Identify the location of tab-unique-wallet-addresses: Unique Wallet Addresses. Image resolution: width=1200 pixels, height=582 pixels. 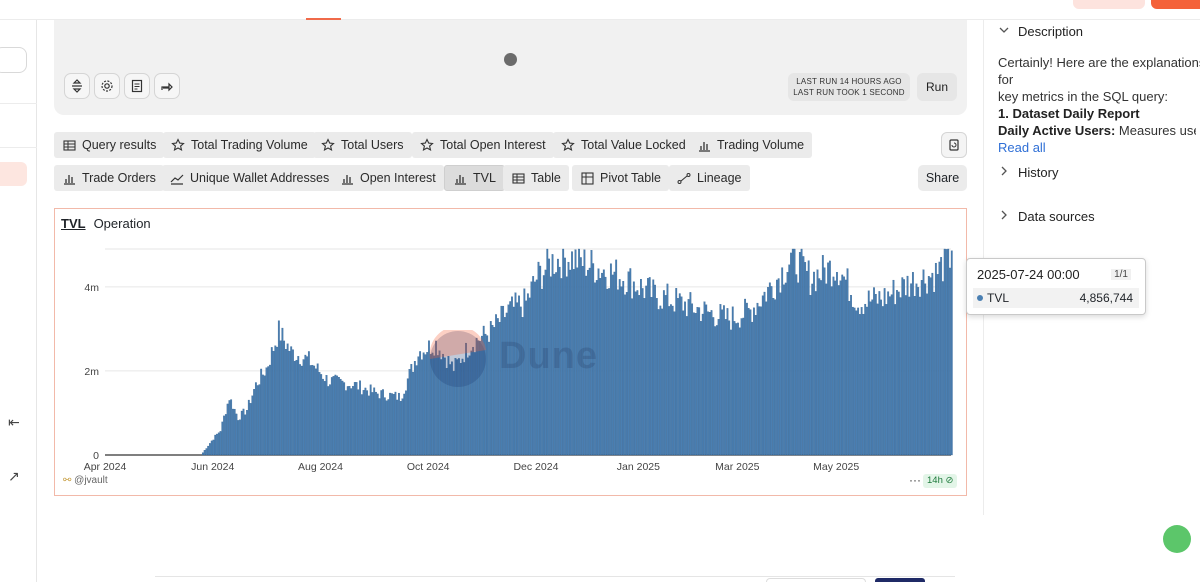
(250, 178).